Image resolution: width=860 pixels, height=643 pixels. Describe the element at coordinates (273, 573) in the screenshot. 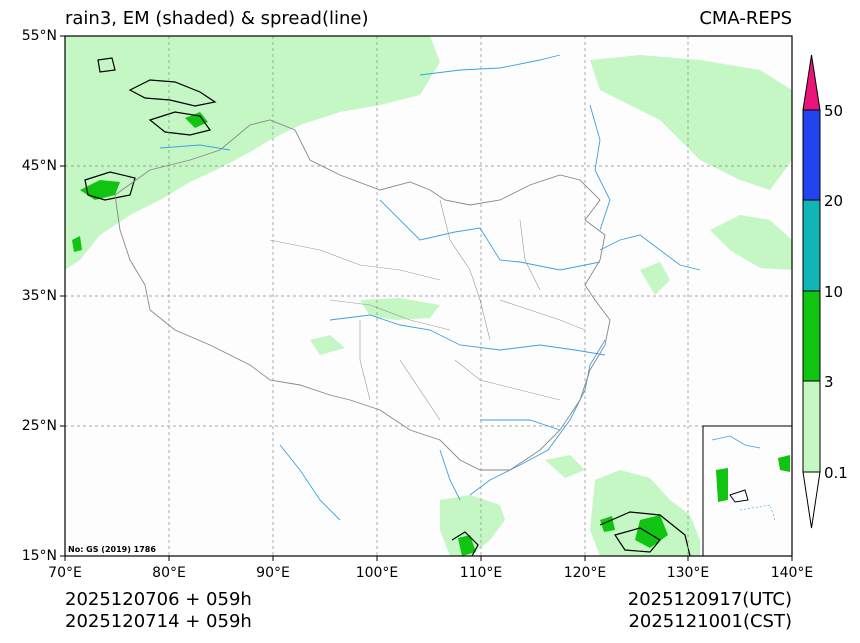

I see `lon-label-90: 90°E` at that location.